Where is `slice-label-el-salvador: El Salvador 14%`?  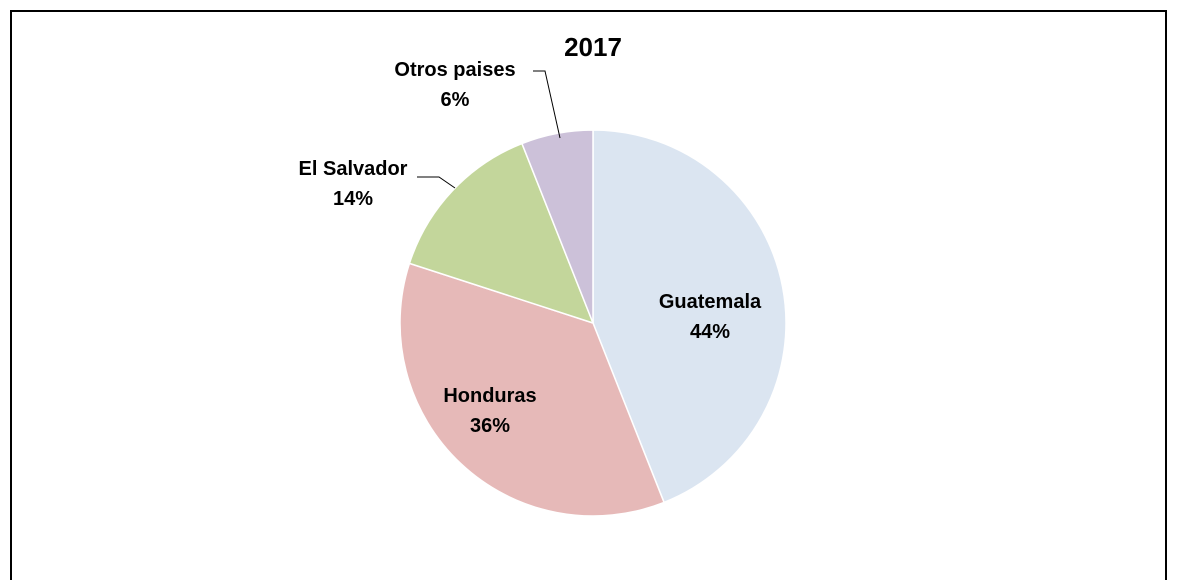
slice-label-el-salvador: El Salvador 14% is located at coordinates (353, 184).